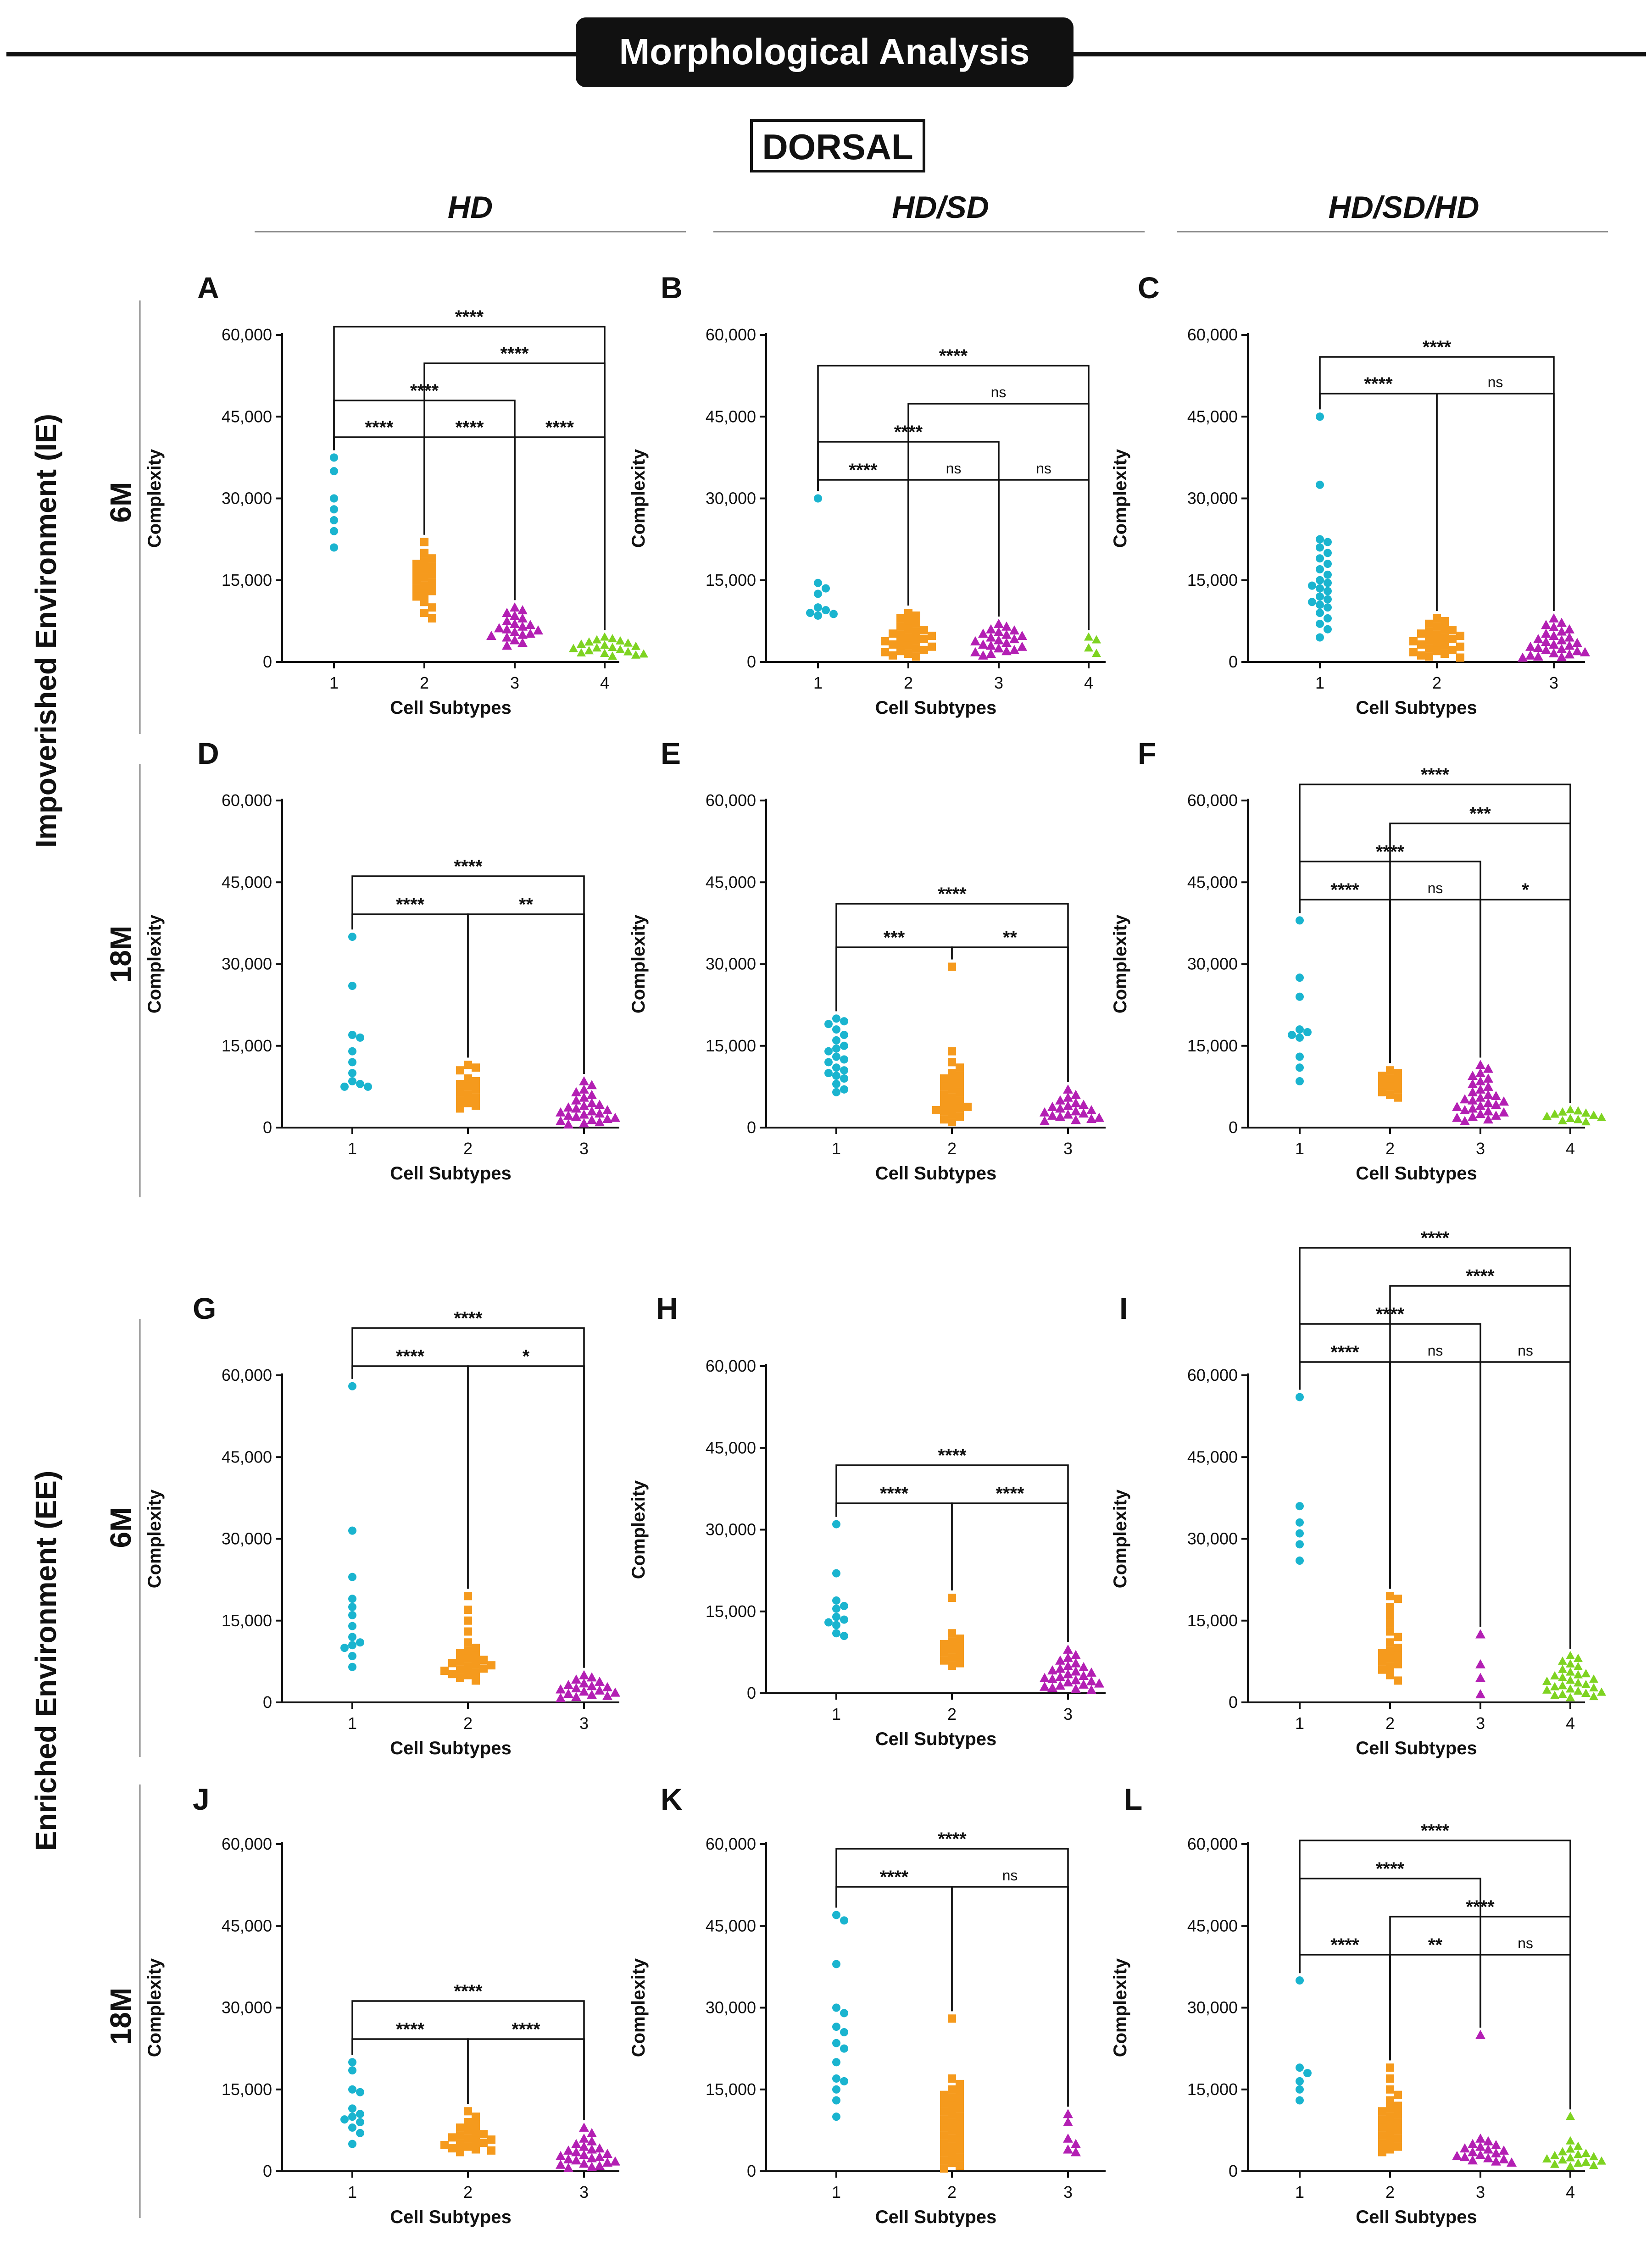 The height and width of the screenshot is (2257, 1652). I want to click on y-tick-label: 30,000, so click(731, 964).